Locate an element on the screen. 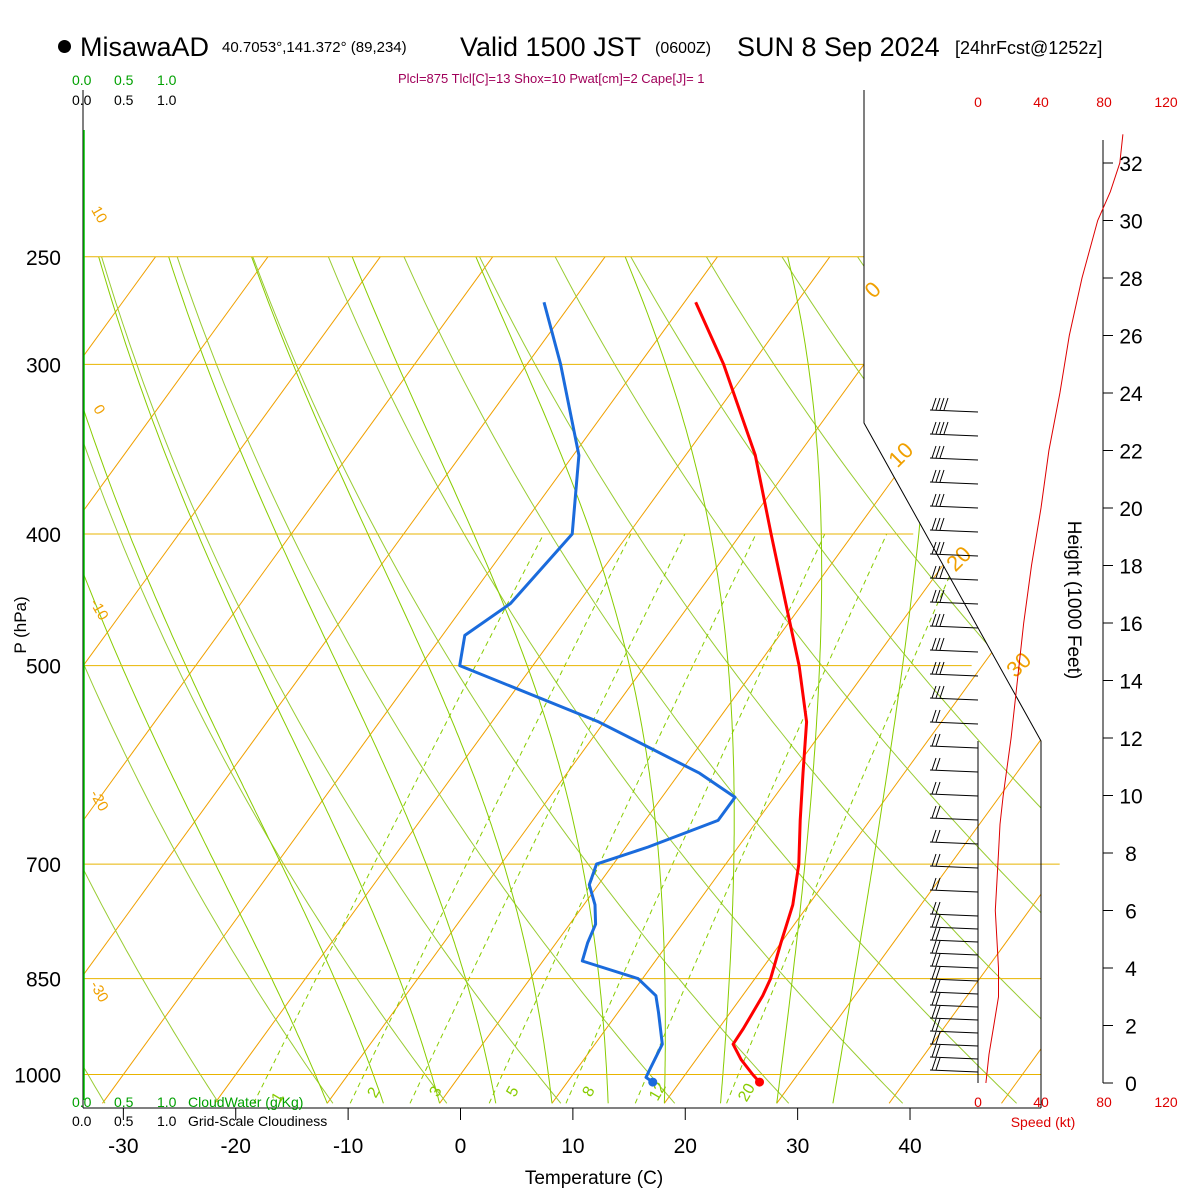 Image resolution: width=1200 pixels, height=1200 pixels. cloud-scale-tick: 1.0 is located at coordinates (167, 80).